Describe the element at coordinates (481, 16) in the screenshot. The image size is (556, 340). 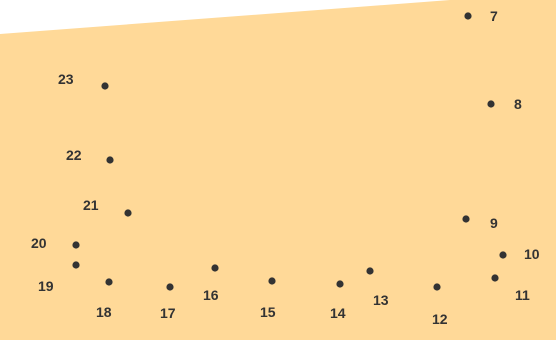
I see `dot-7: 7` at that location.